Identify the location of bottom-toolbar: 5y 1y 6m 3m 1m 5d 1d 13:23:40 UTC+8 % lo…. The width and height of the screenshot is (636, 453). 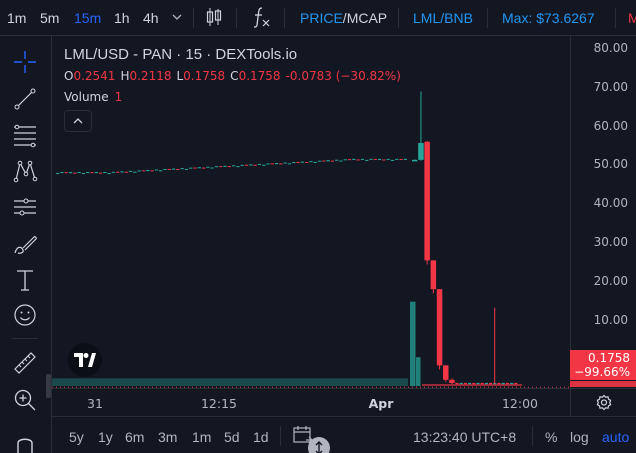
(344, 434).